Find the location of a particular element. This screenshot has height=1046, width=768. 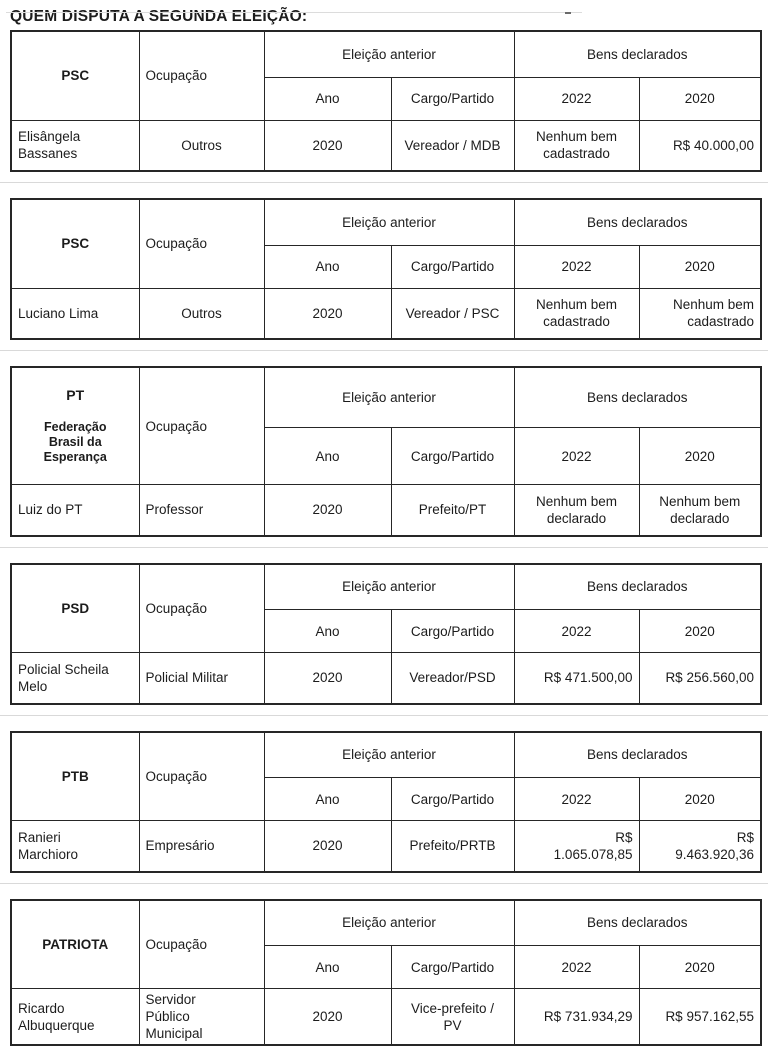

office-party-cell: Prefeito/PRTB is located at coordinates (452, 846).